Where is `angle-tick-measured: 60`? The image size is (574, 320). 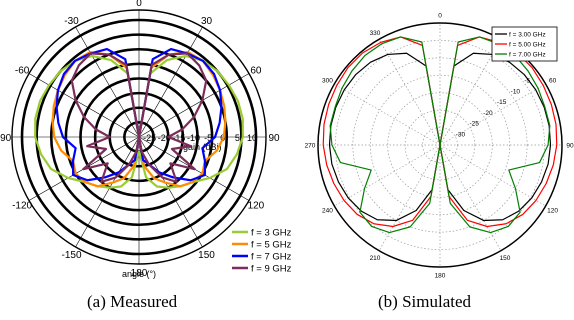 angle-tick-measured: 60 is located at coordinates (256, 71).